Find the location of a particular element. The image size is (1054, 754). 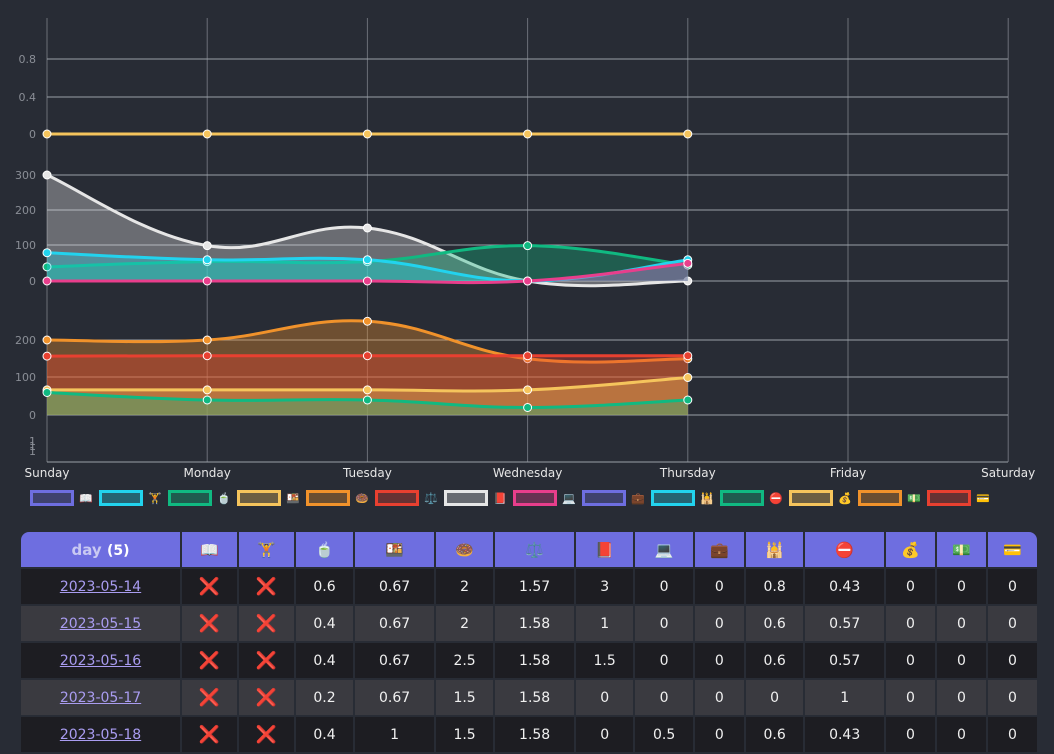

legend-item: 📕 is located at coordinates (475, 498).